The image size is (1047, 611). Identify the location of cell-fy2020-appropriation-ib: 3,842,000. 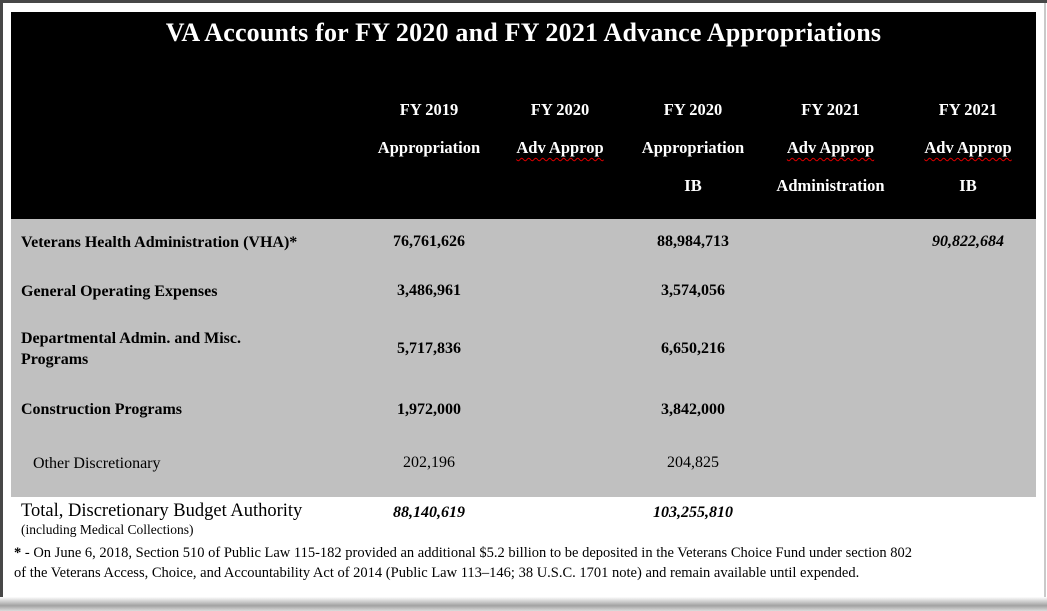
(693, 409).